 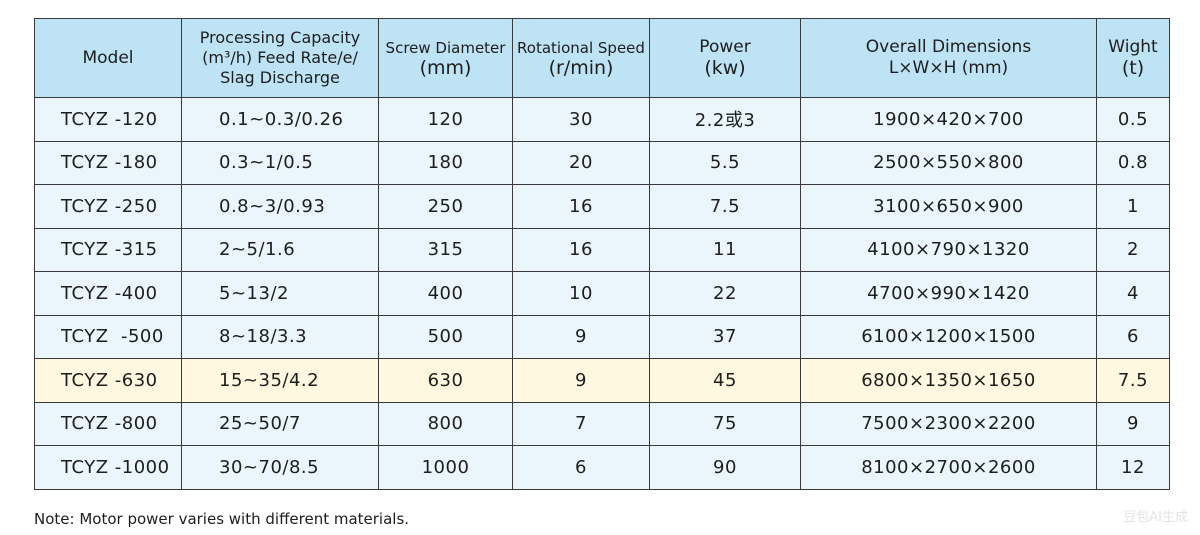 What do you see at coordinates (948, 423) in the screenshot?
I see `cell-dimensions: 7500×2300×2200` at bounding box center [948, 423].